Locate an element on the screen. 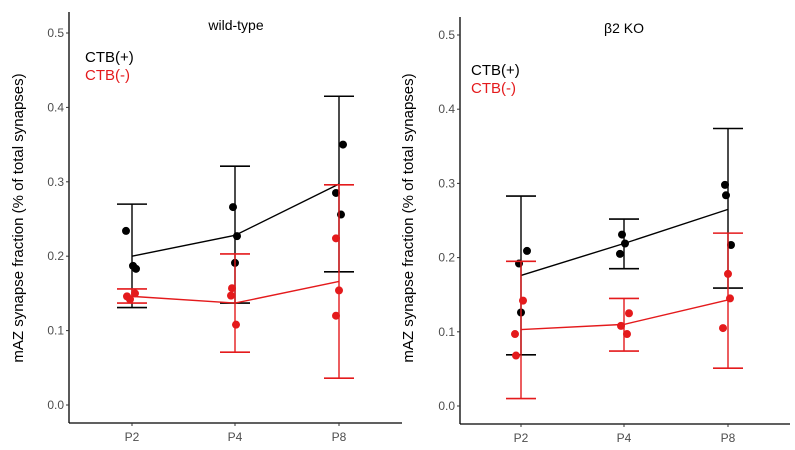 The width and height of the screenshot is (795, 450). panel-title: wild-type is located at coordinates (235, 25).